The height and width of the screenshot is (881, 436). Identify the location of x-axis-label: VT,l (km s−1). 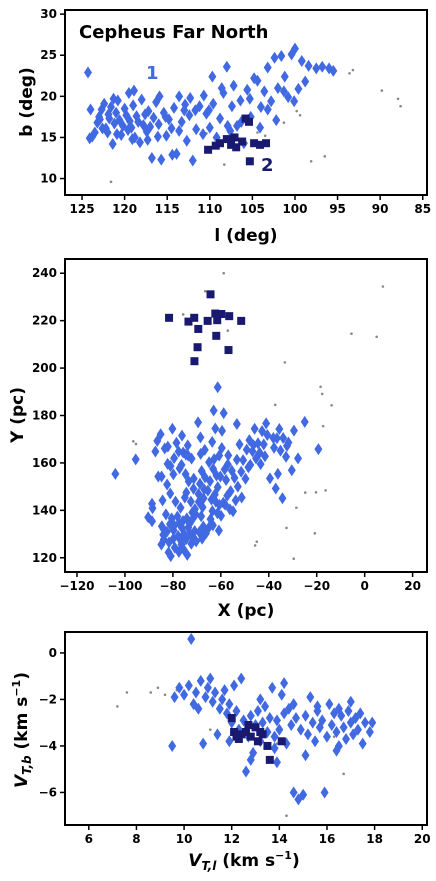
(244, 861).